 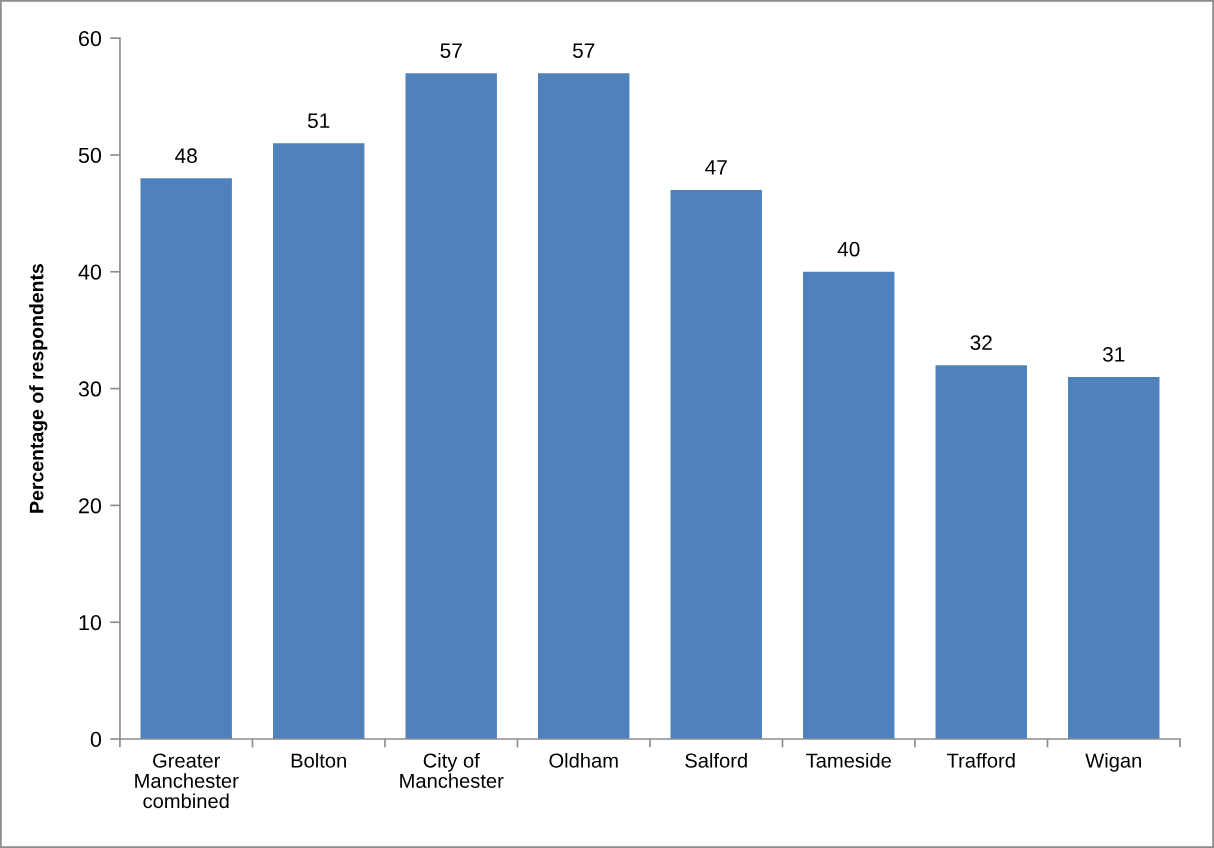 What do you see at coordinates (1113, 354) in the screenshot?
I see `data-label: 31` at bounding box center [1113, 354].